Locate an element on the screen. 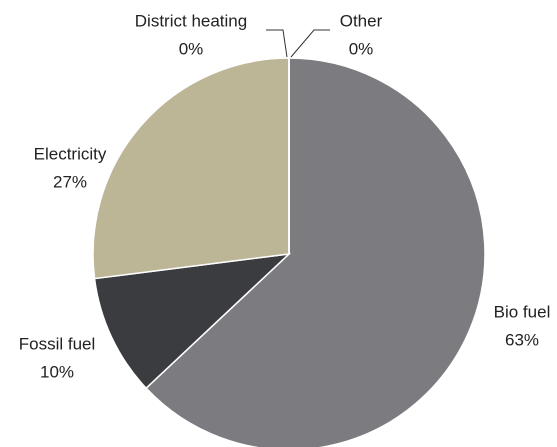 This screenshot has height=447, width=557. slice-value-label: 63% is located at coordinates (522, 339).